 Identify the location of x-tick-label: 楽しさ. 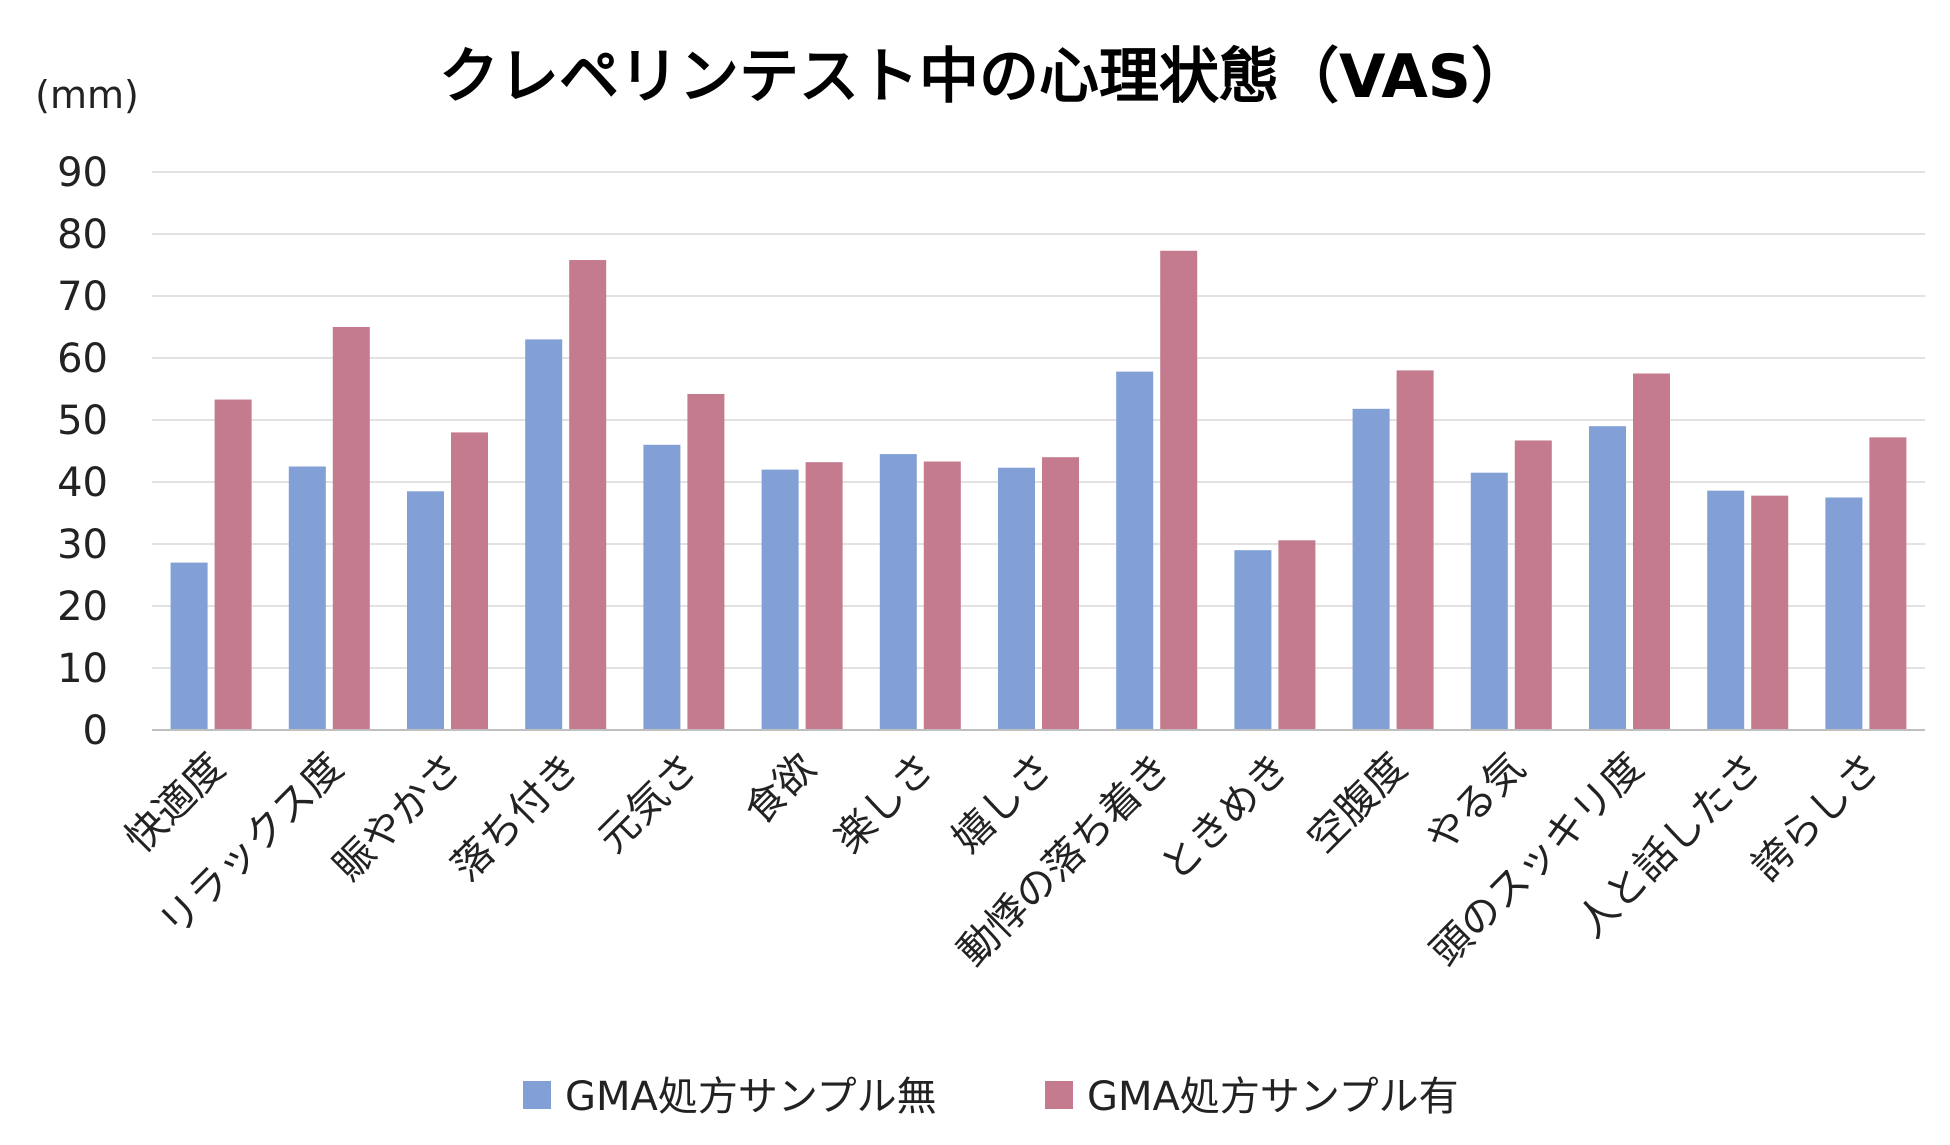
(884, 803).